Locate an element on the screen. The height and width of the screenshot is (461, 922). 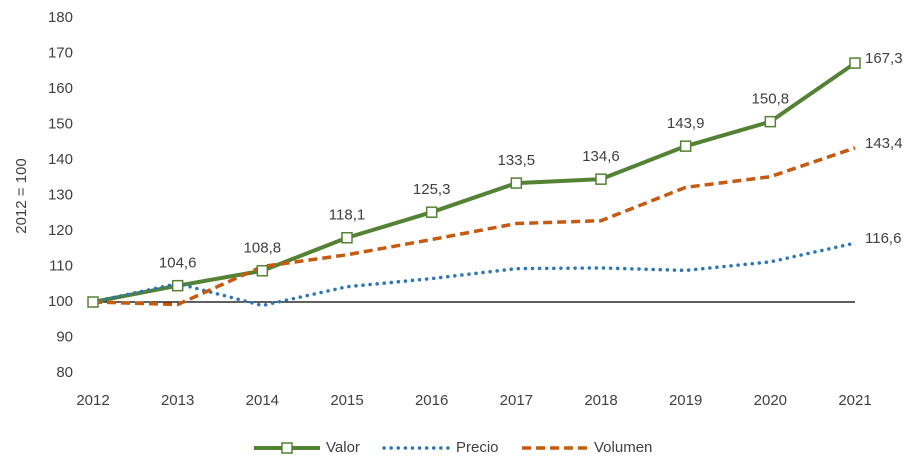
x-tick-label: 2021 is located at coordinates (854, 400).